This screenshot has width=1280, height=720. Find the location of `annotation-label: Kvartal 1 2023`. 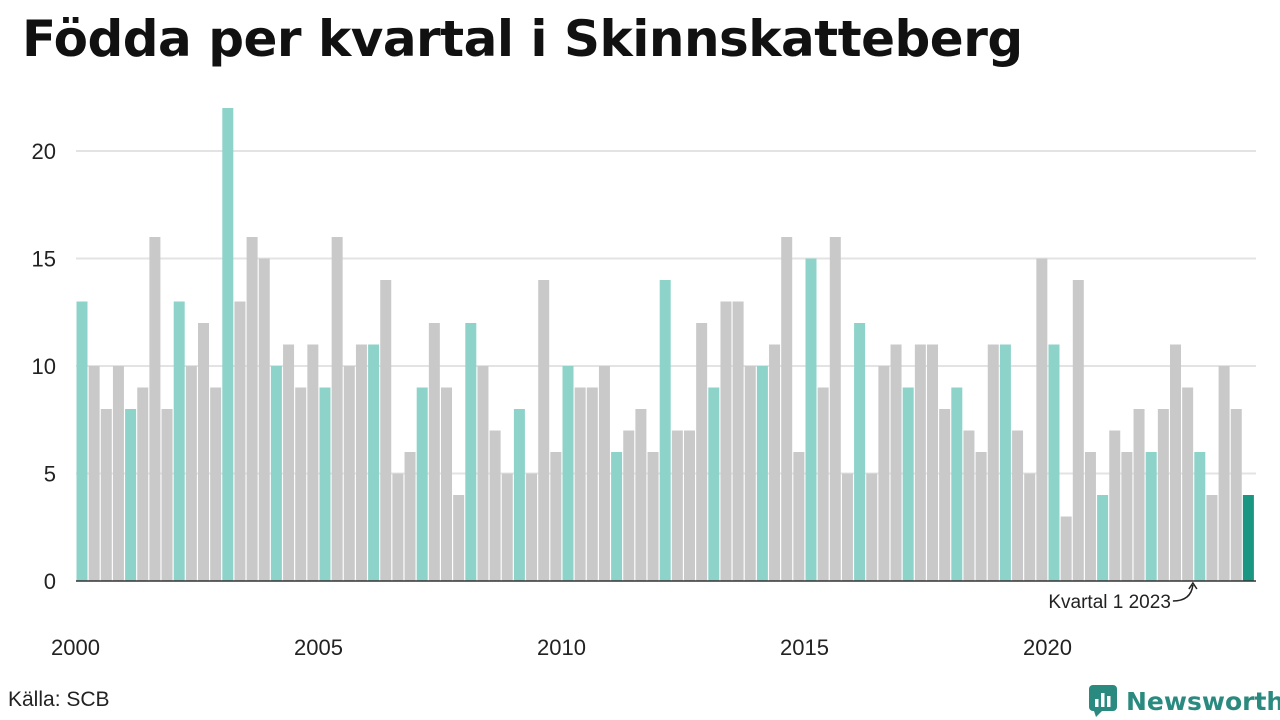

annotation-label: Kvartal 1 2023 is located at coordinates (1109, 602).